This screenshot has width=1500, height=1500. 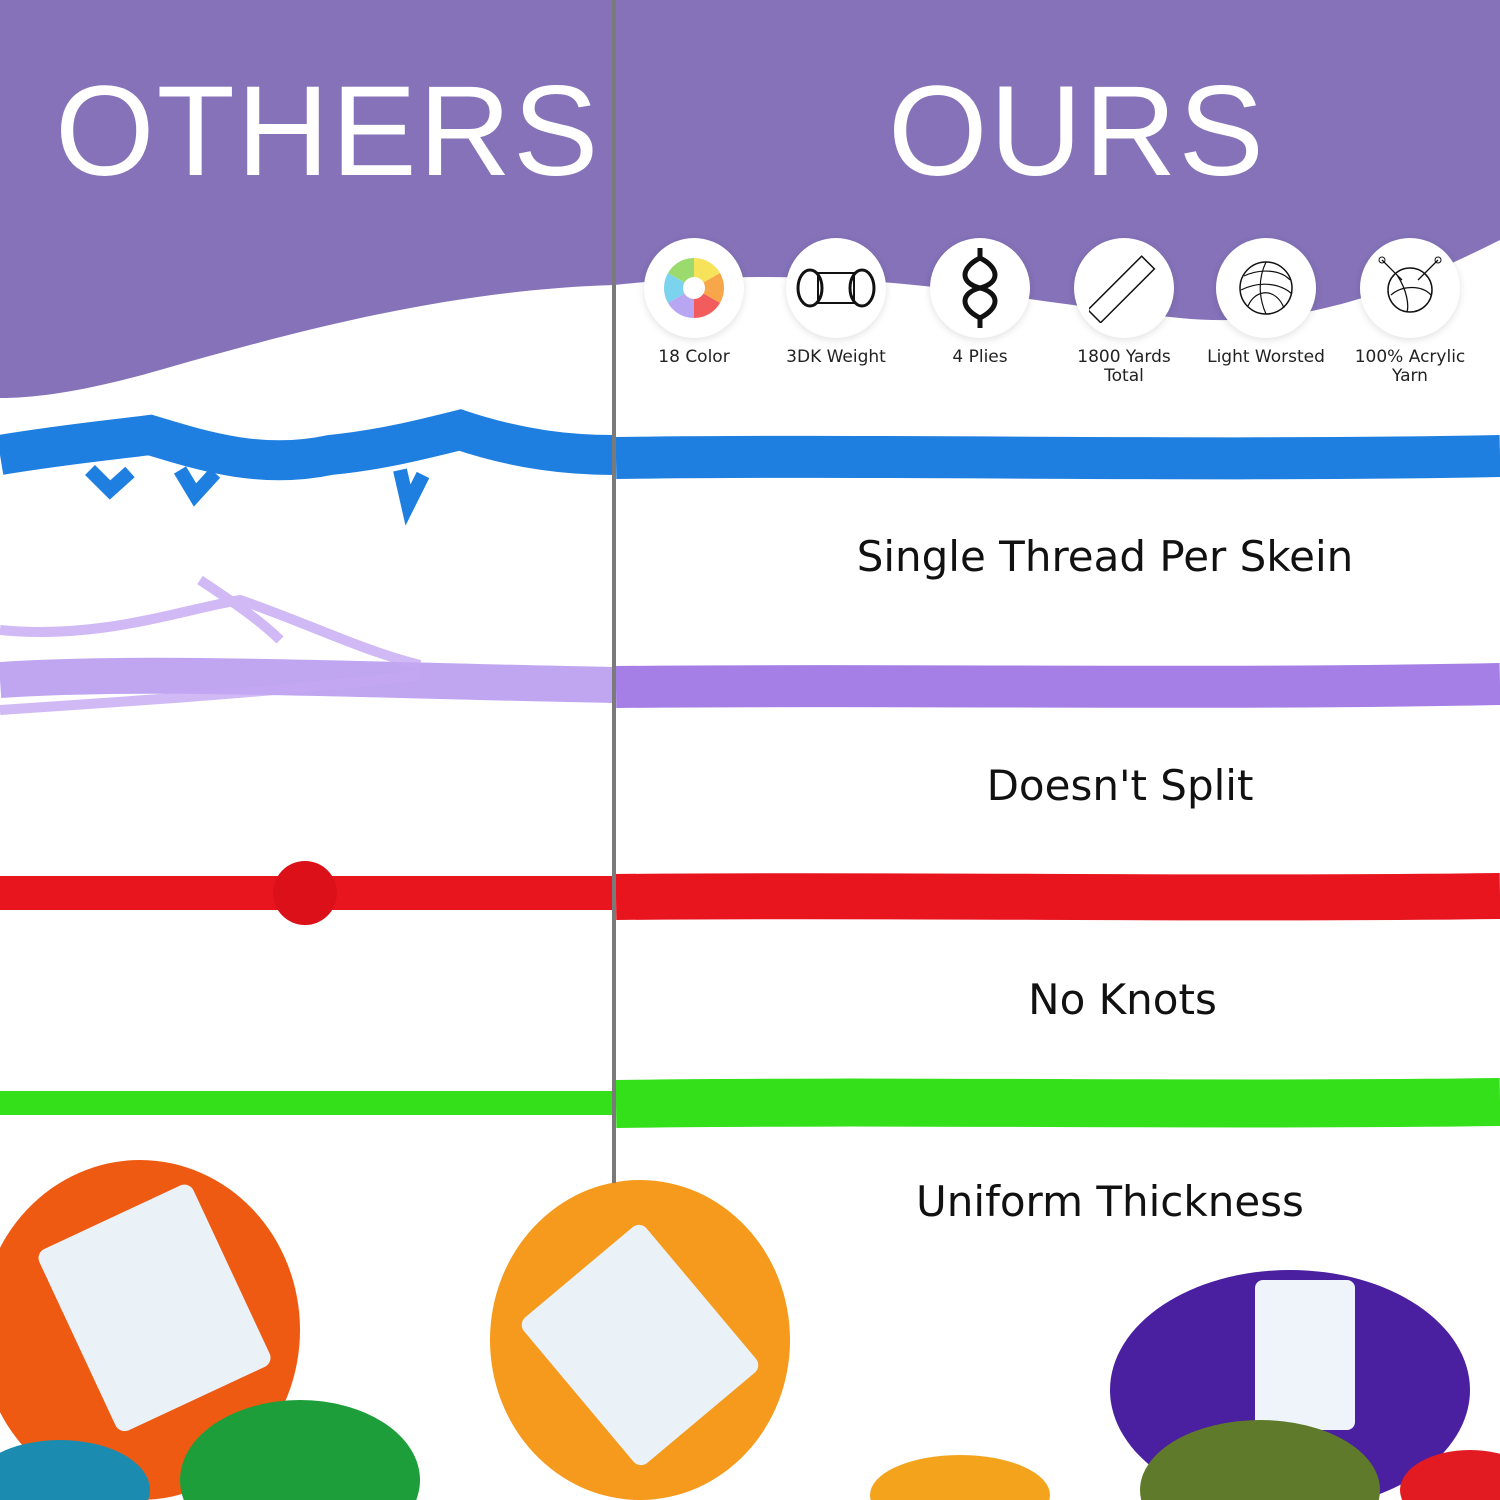 I want to click on banner-left, so click(x=307, y=199).